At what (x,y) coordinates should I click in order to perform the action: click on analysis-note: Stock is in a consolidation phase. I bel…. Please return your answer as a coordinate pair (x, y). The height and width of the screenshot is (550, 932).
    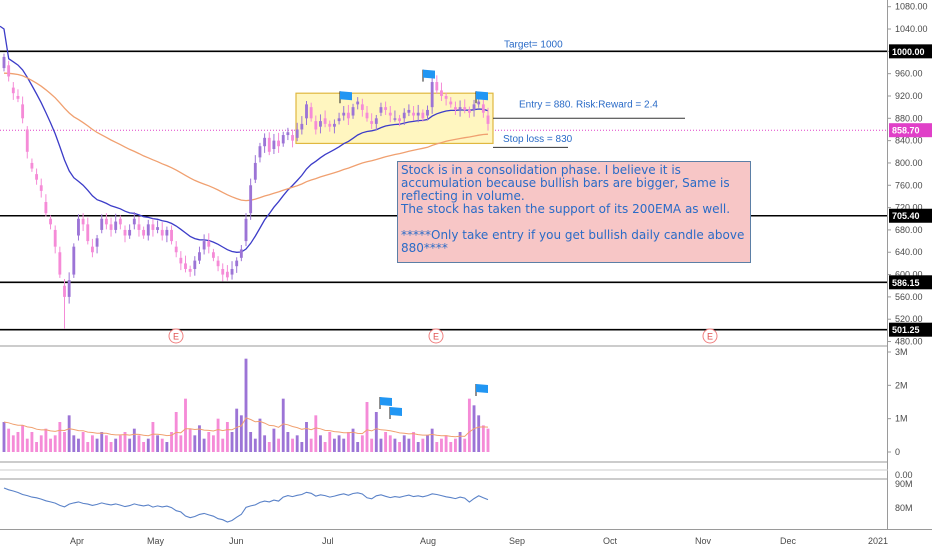
    Looking at the image, I should click on (574, 212).